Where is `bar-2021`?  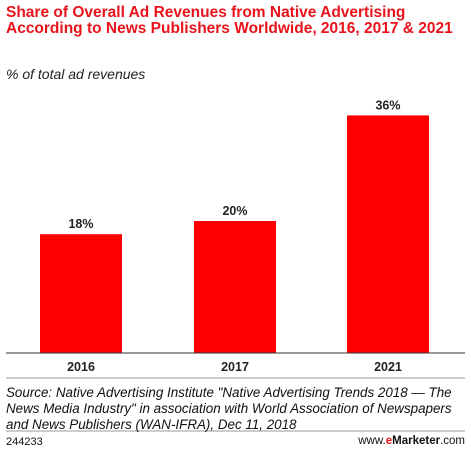
bar-2021 is located at coordinates (388, 234).